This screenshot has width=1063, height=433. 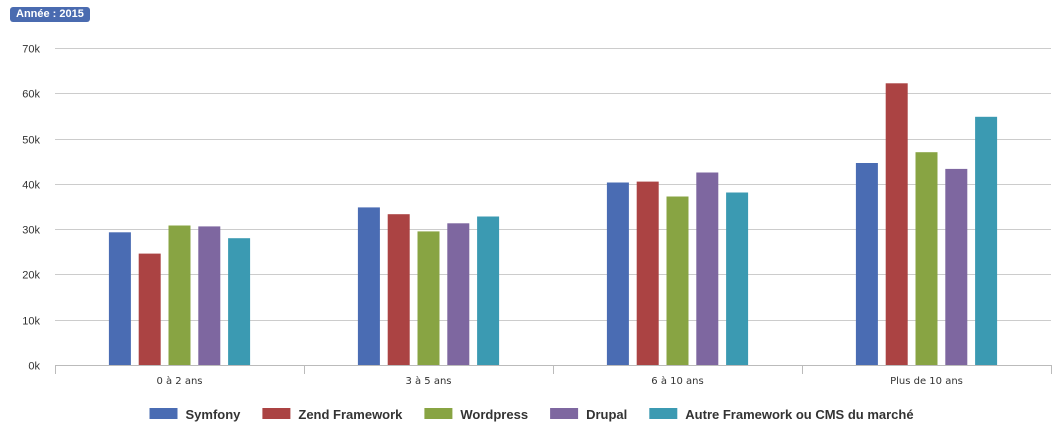 What do you see at coordinates (606, 414) in the screenshot?
I see `legend-label: Drupal` at bounding box center [606, 414].